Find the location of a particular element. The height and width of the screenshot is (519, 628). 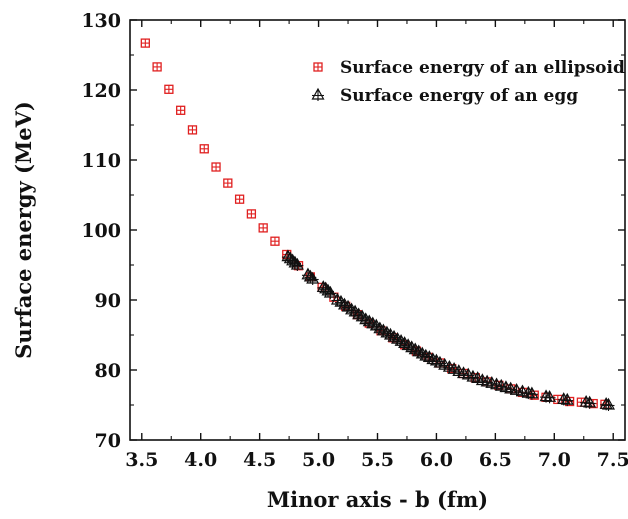

x-tick-label: 7.0 is located at coordinates (554, 460).